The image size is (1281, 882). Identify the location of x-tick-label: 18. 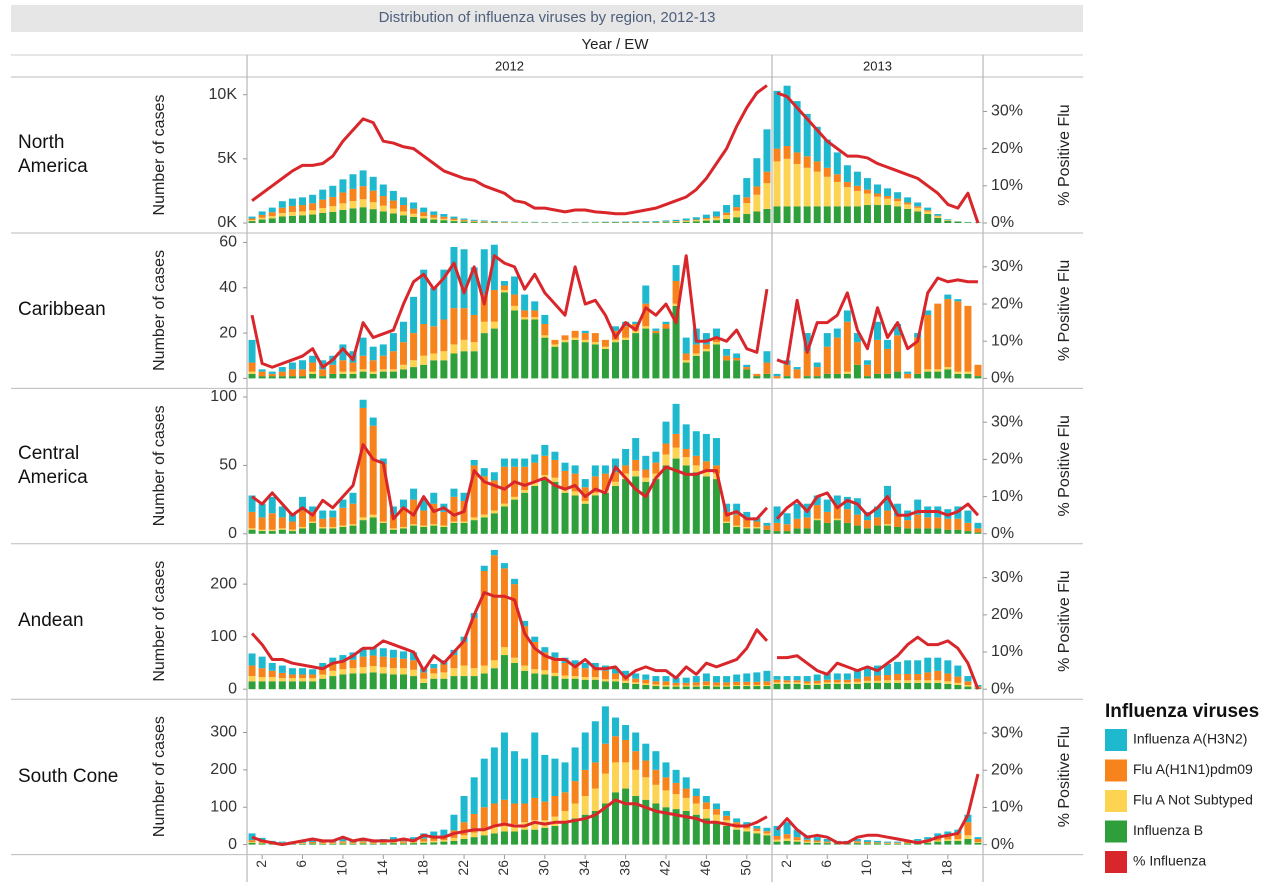
(947, 868).